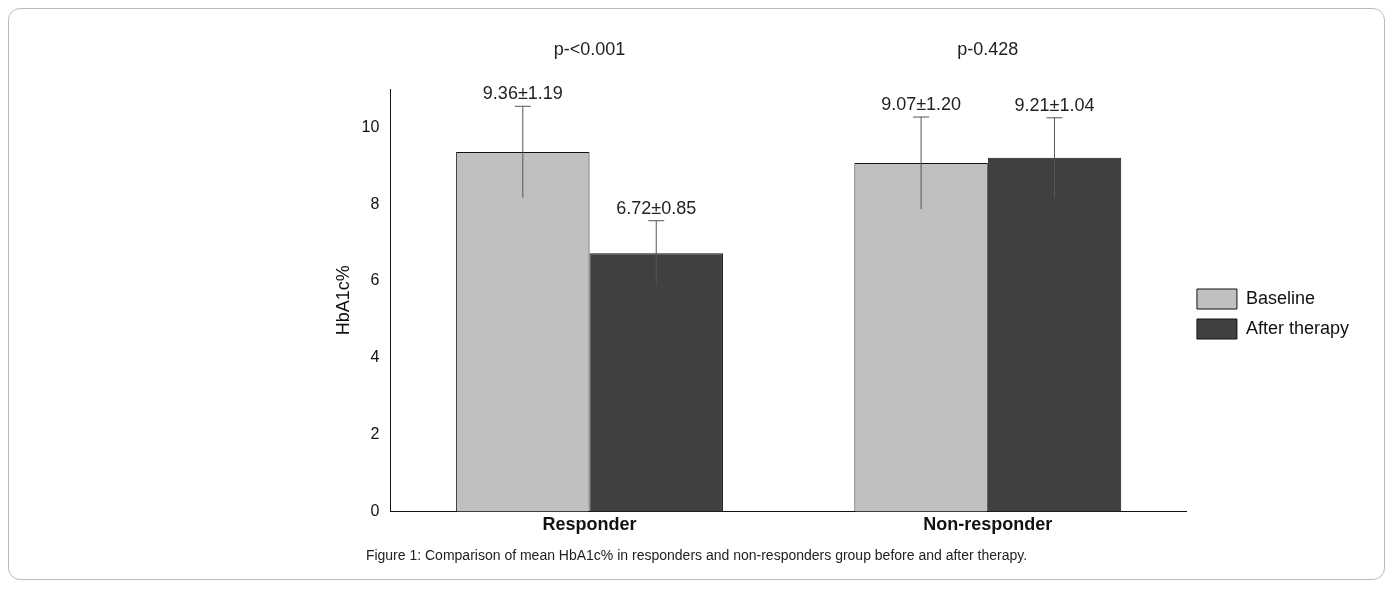 The image size is (1397, 592). I want to click on y-tick-label: 6, so click(375, 280).